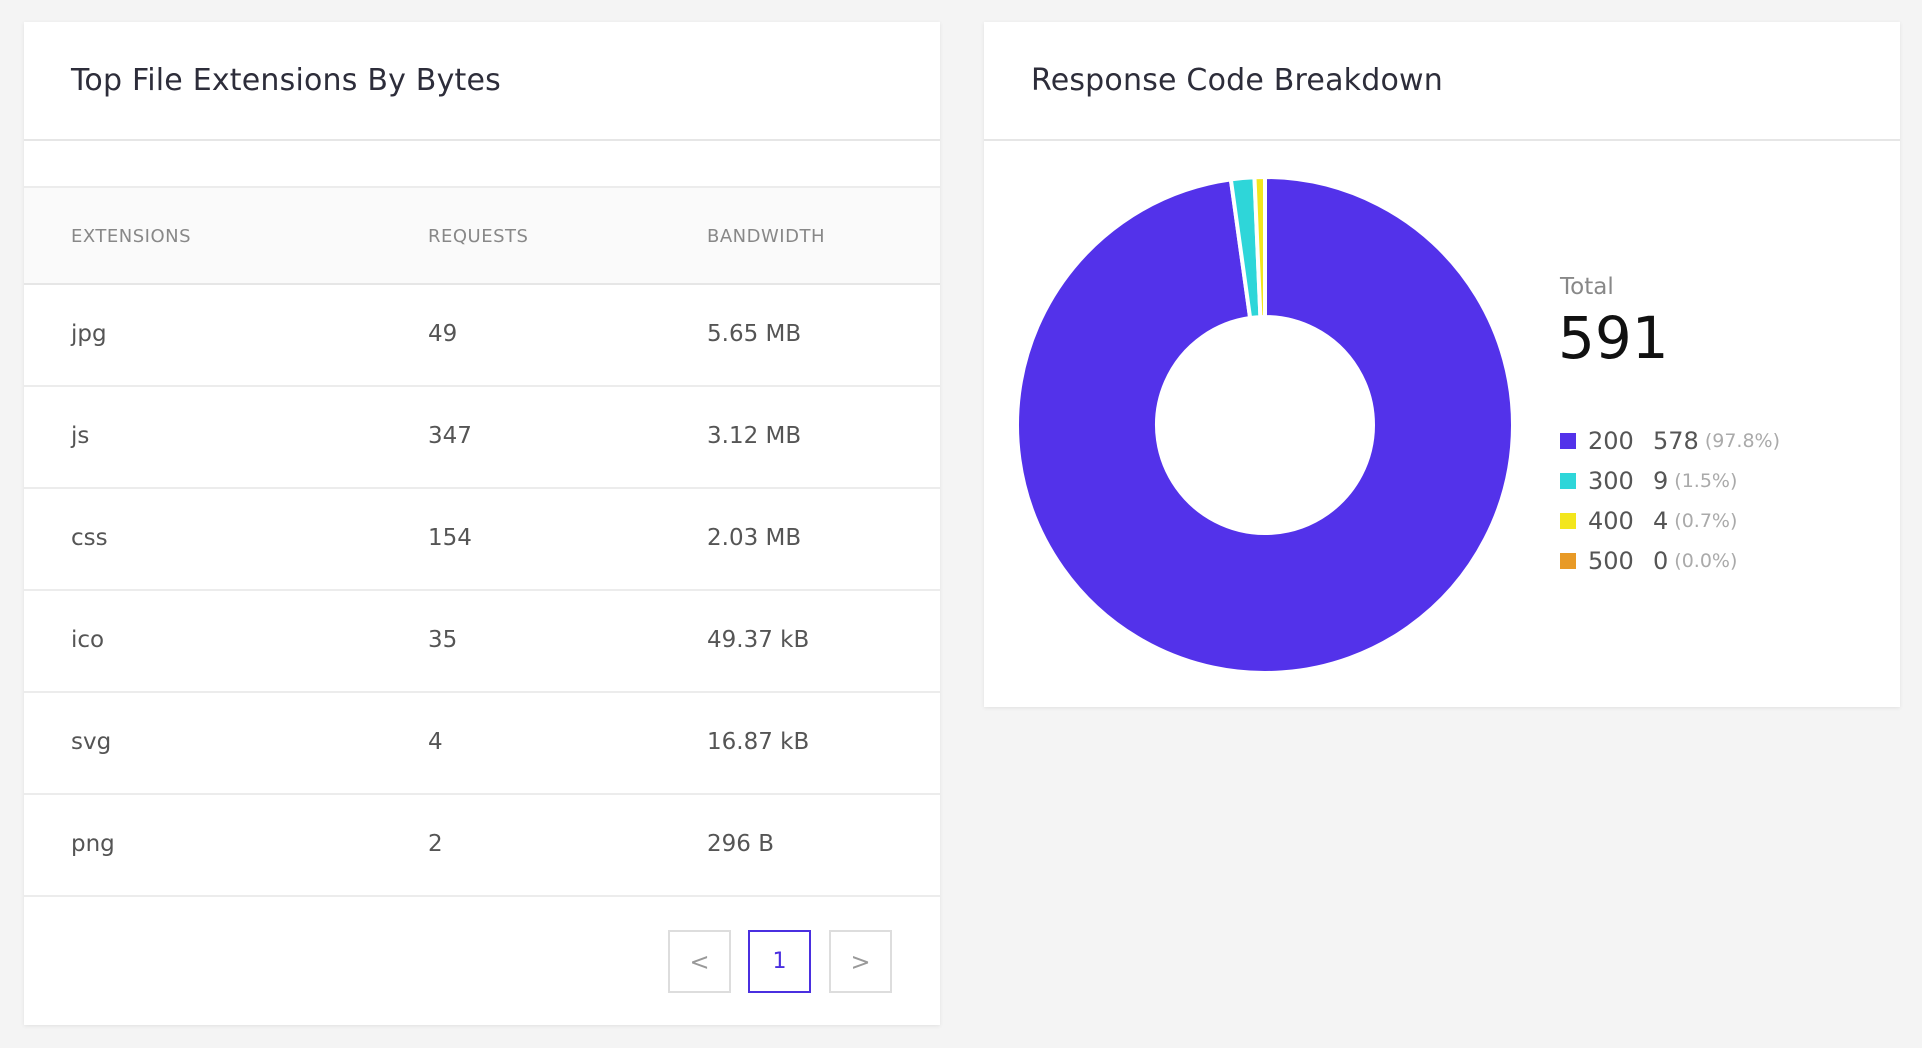 The width and height of the screenshot is (1922, 1048). I want to click on requests-cell: 4, so click(435, 742).